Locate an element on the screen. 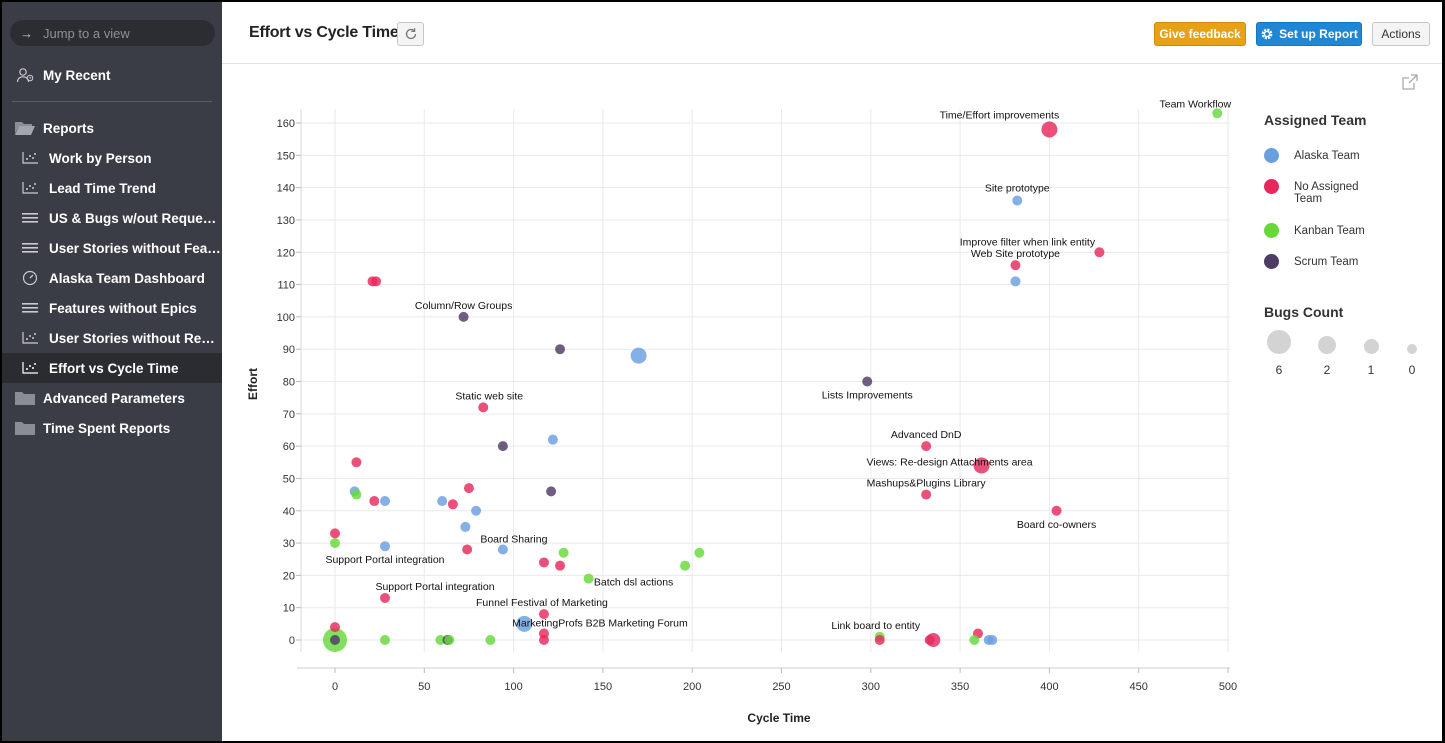  sidebar-folder-time-spent-reports: Time Spent Reports is located at coordinates (112, 428).